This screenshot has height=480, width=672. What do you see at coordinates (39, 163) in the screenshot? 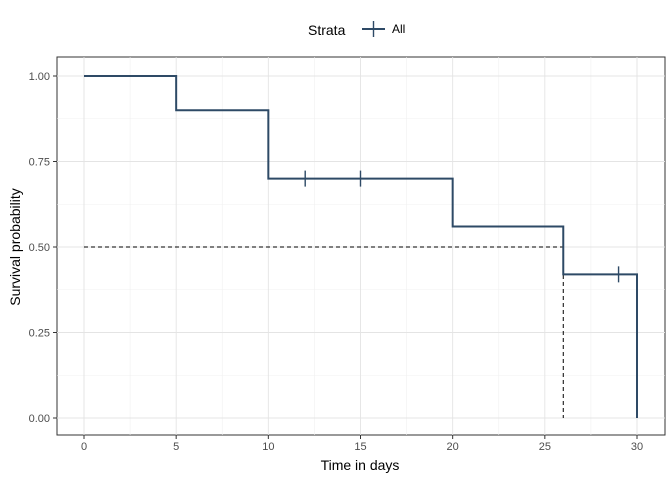
I see `y-tick-label: 0.75` at bounding box center [39, 163].